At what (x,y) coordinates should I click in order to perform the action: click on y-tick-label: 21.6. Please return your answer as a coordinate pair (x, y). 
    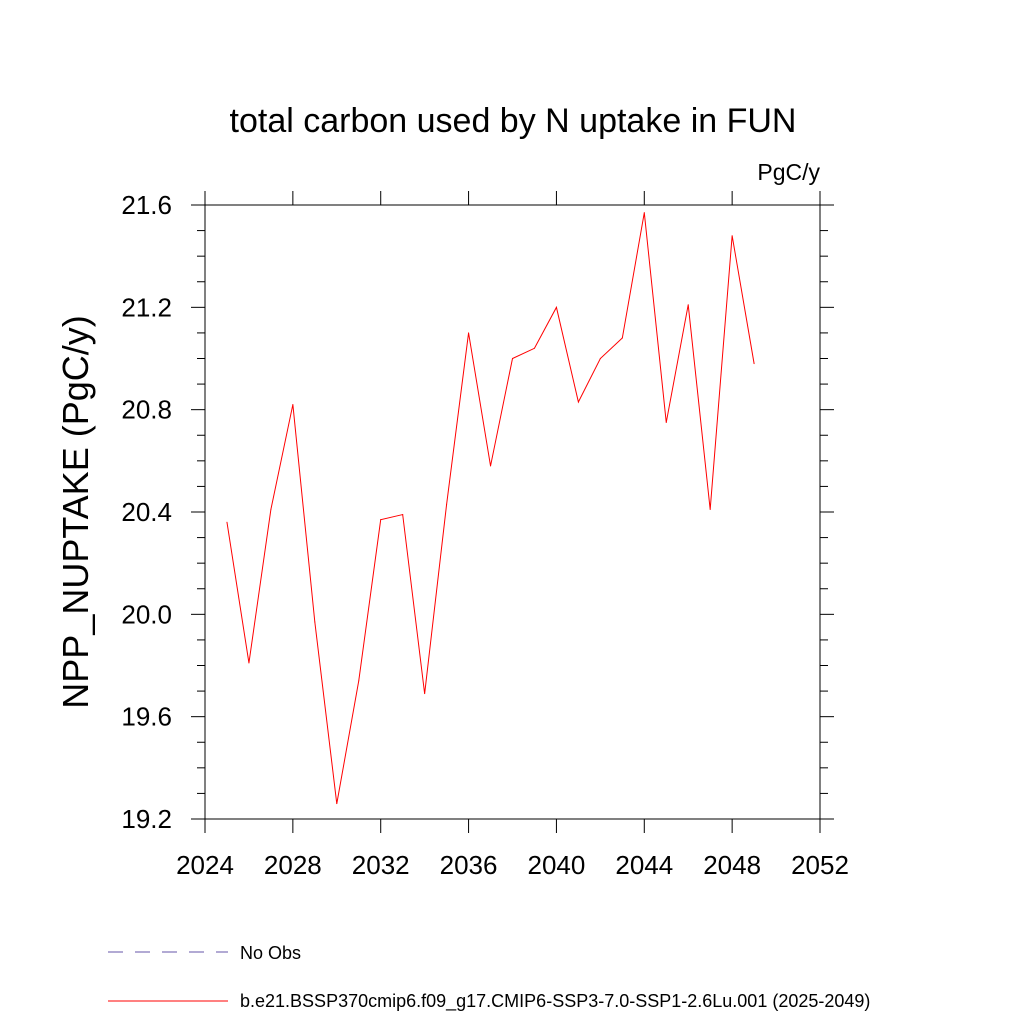
    Looking at the image, I should click on (146, 205).